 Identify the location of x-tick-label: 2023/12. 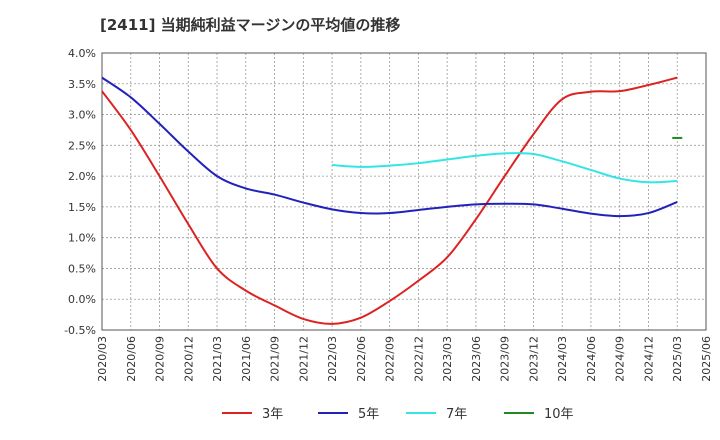
(533, 359).